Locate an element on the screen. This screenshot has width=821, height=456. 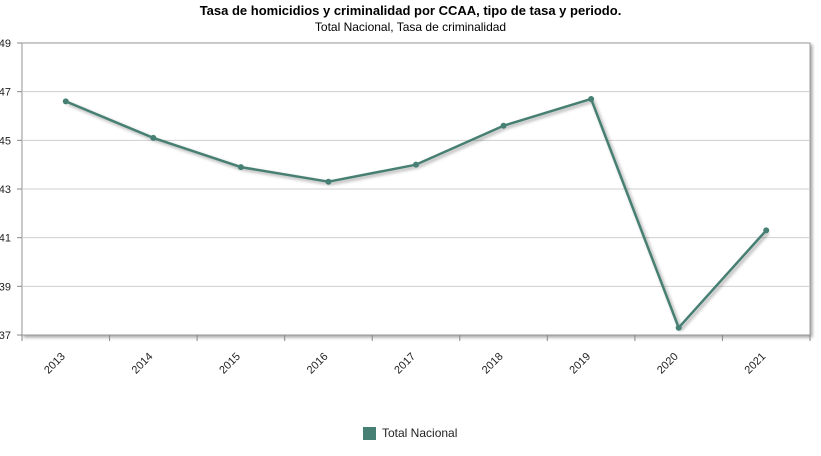
legend: Total Nacional is located at coordinates (410, 433).